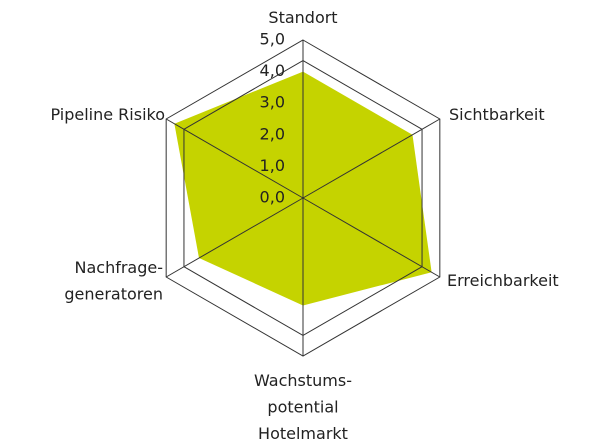 This screenshot has height=444, width=602. I want to click on category-label-line: Sichtbarkeit, so click(497, 114).